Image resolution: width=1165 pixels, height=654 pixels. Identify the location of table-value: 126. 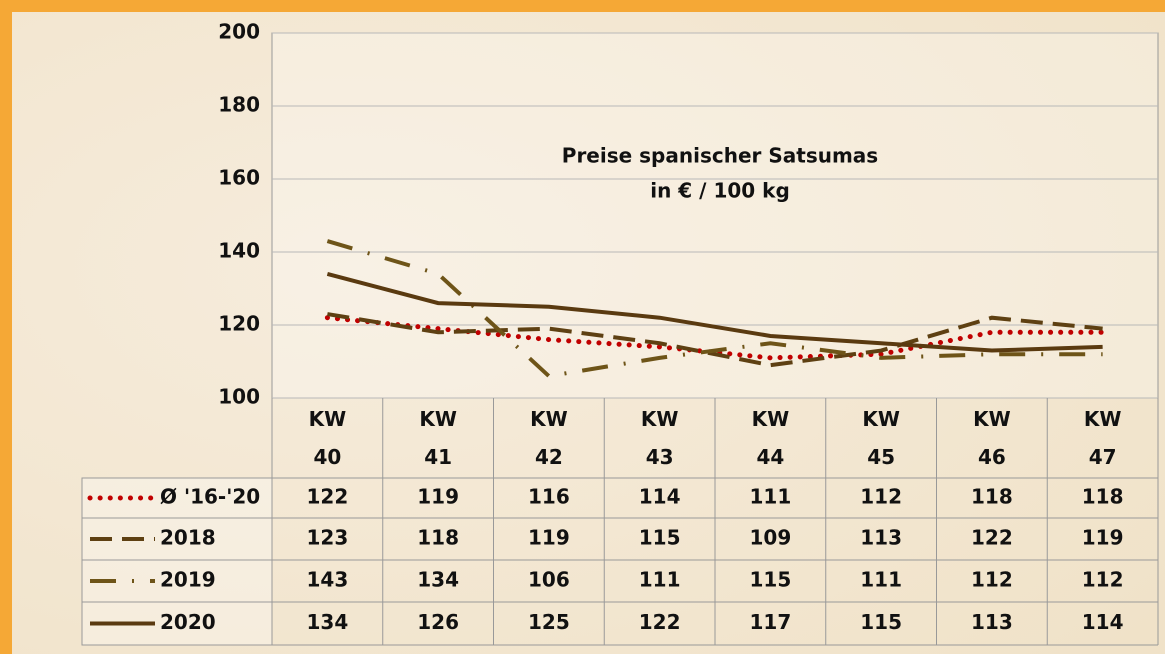
(438, 622).